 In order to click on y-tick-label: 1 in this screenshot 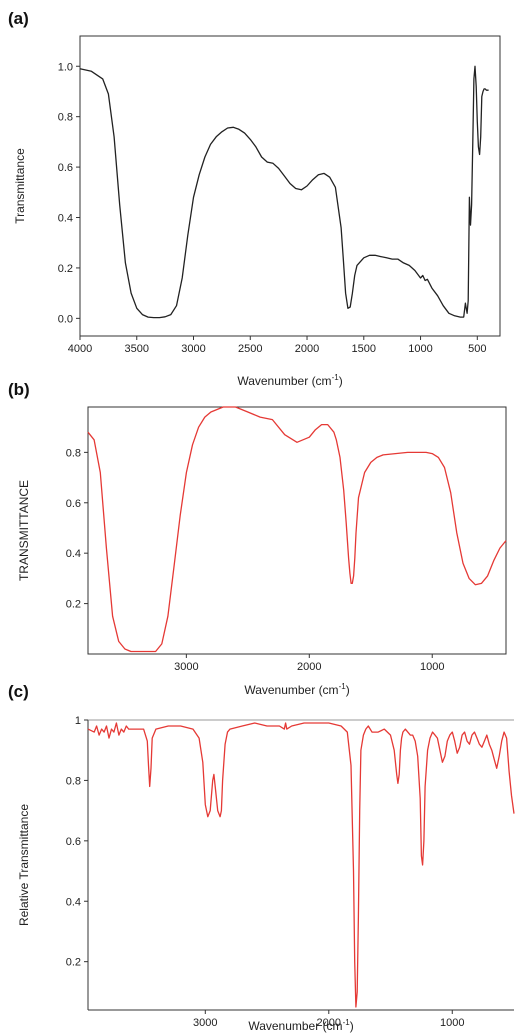, I will do `click(78, 721)`.